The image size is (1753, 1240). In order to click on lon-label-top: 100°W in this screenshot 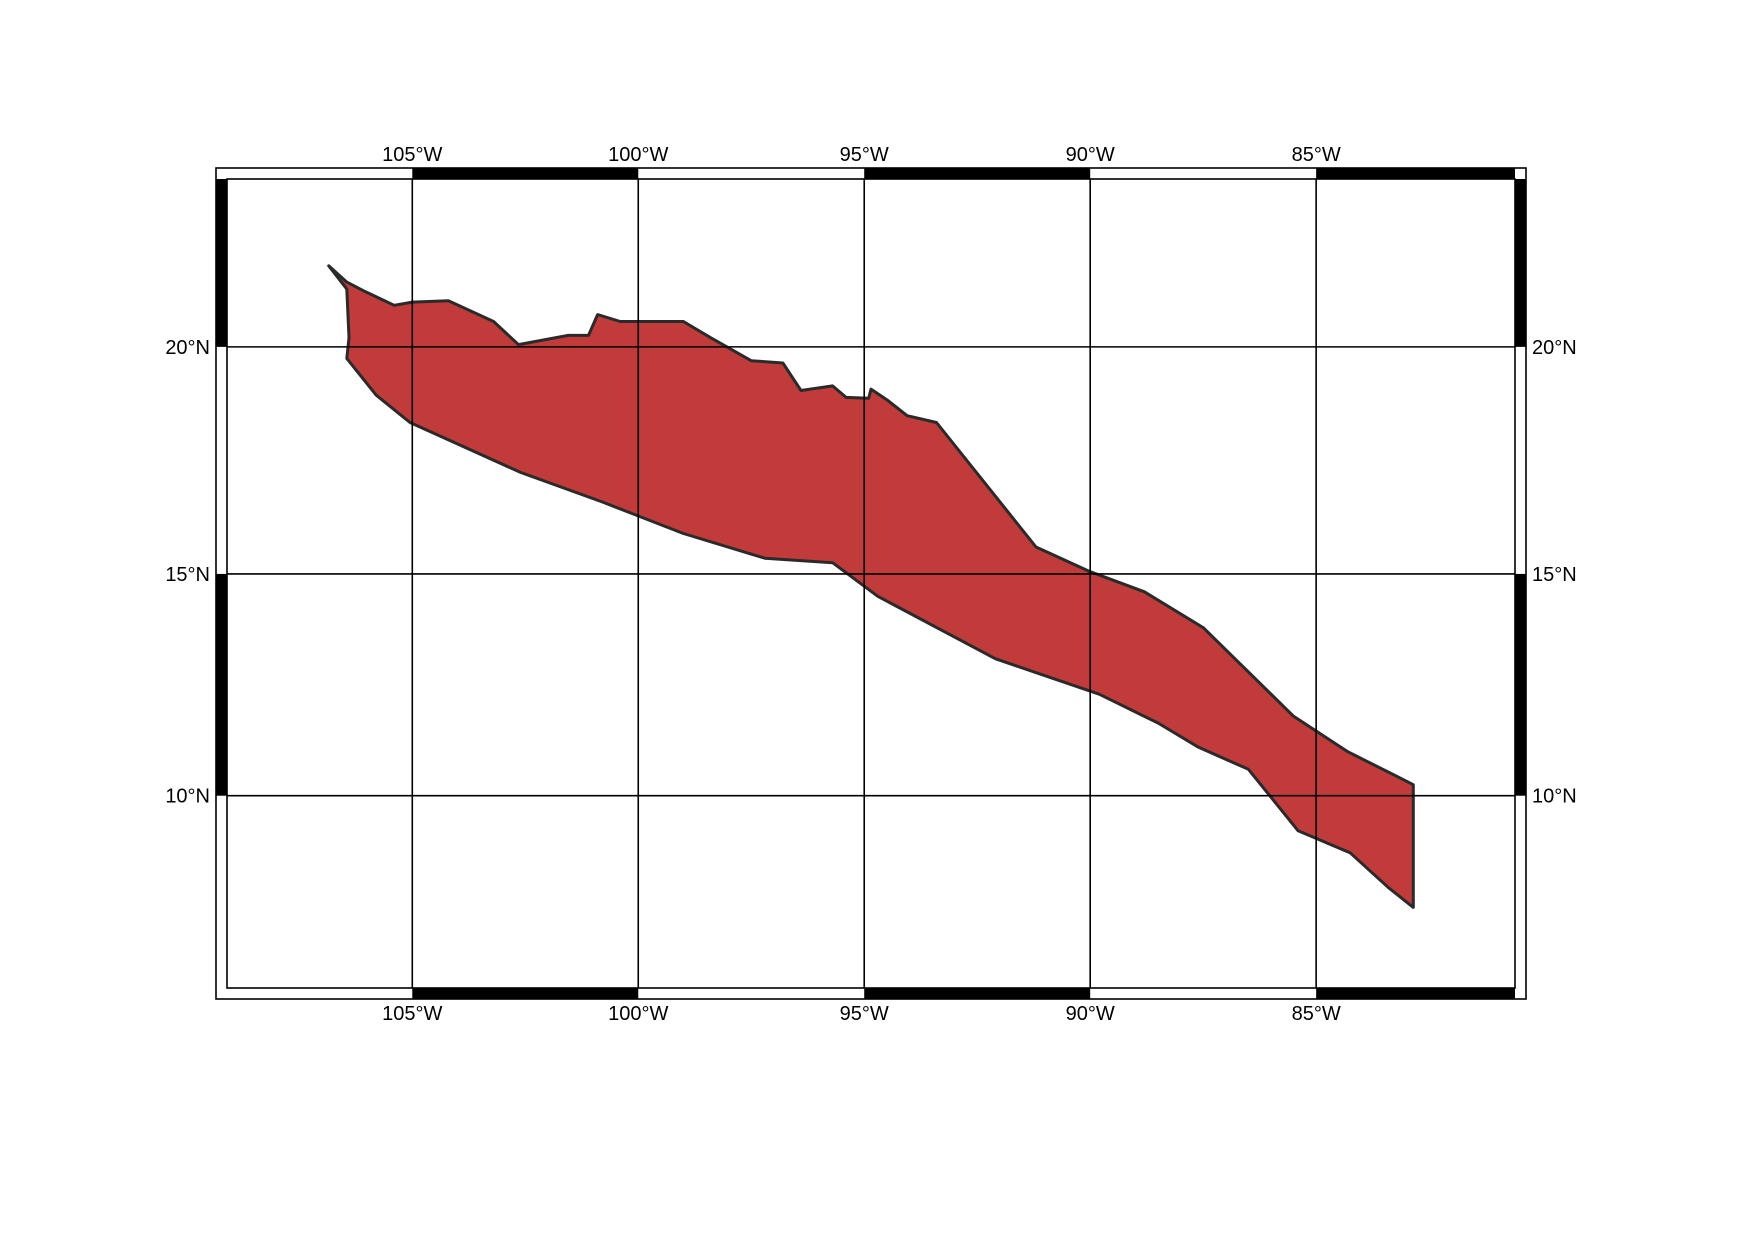, I will do `click(638, 155)`.